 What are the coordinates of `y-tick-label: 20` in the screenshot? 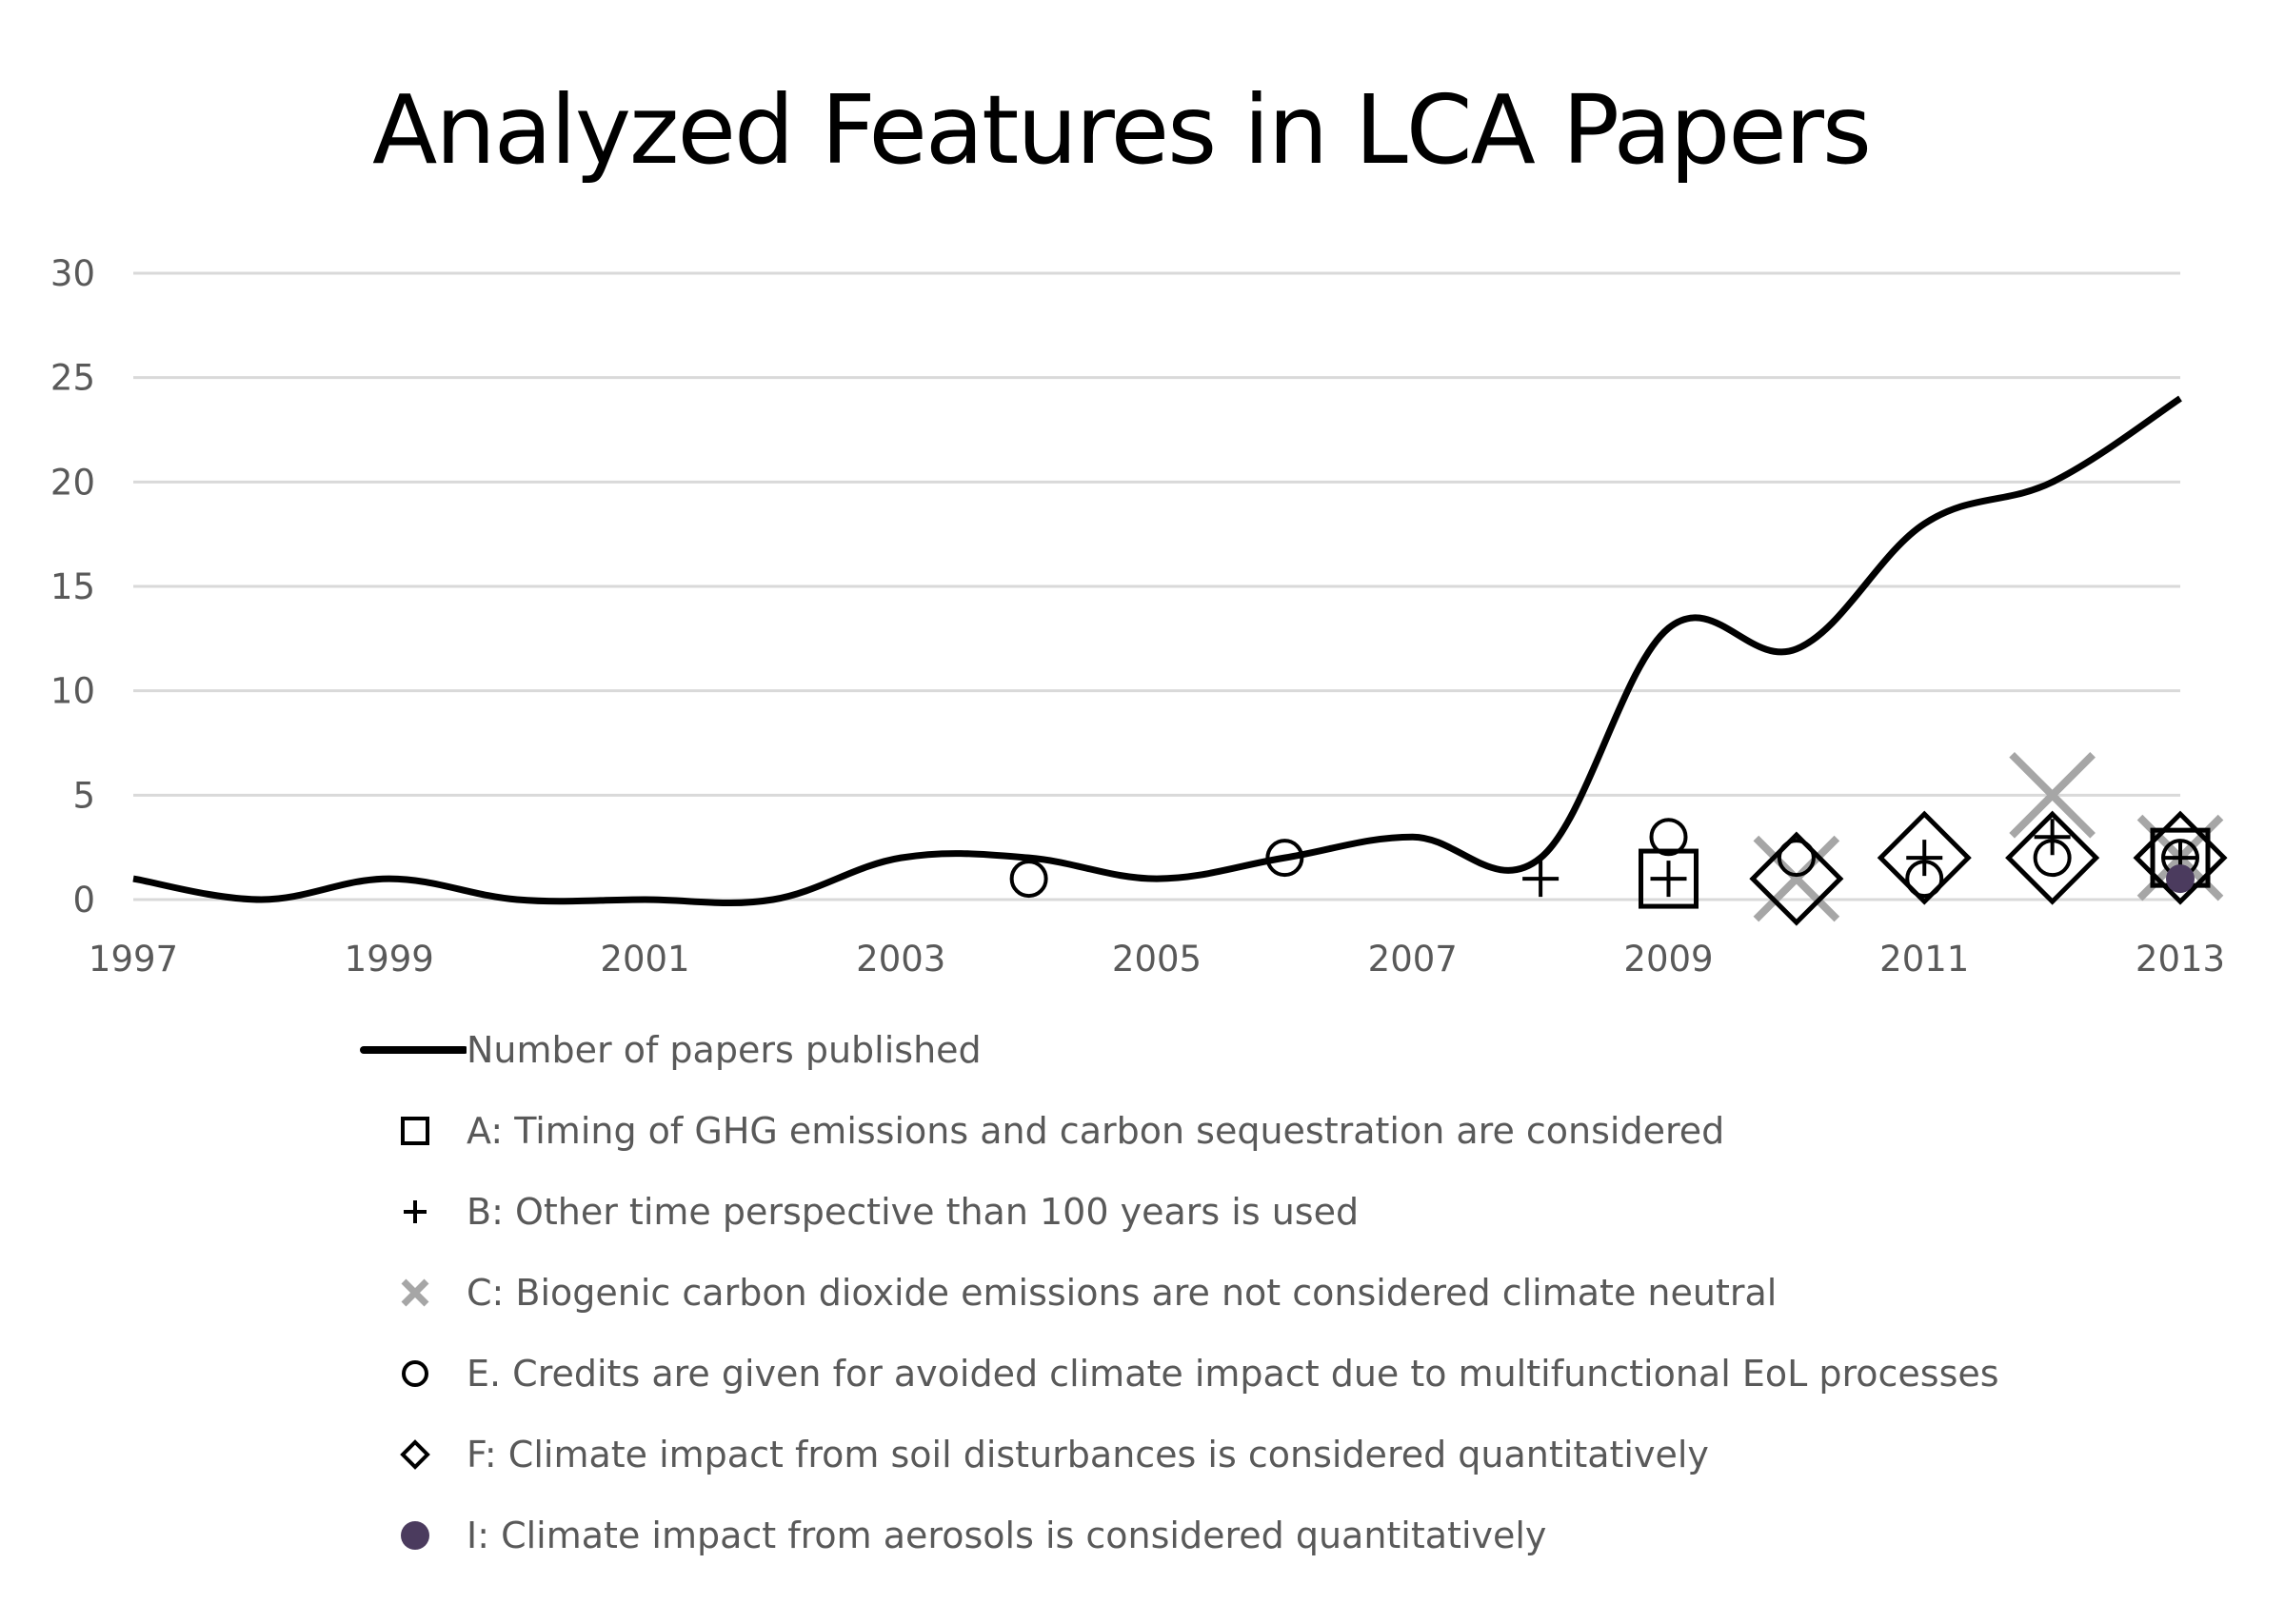 It's located at (72, 482).